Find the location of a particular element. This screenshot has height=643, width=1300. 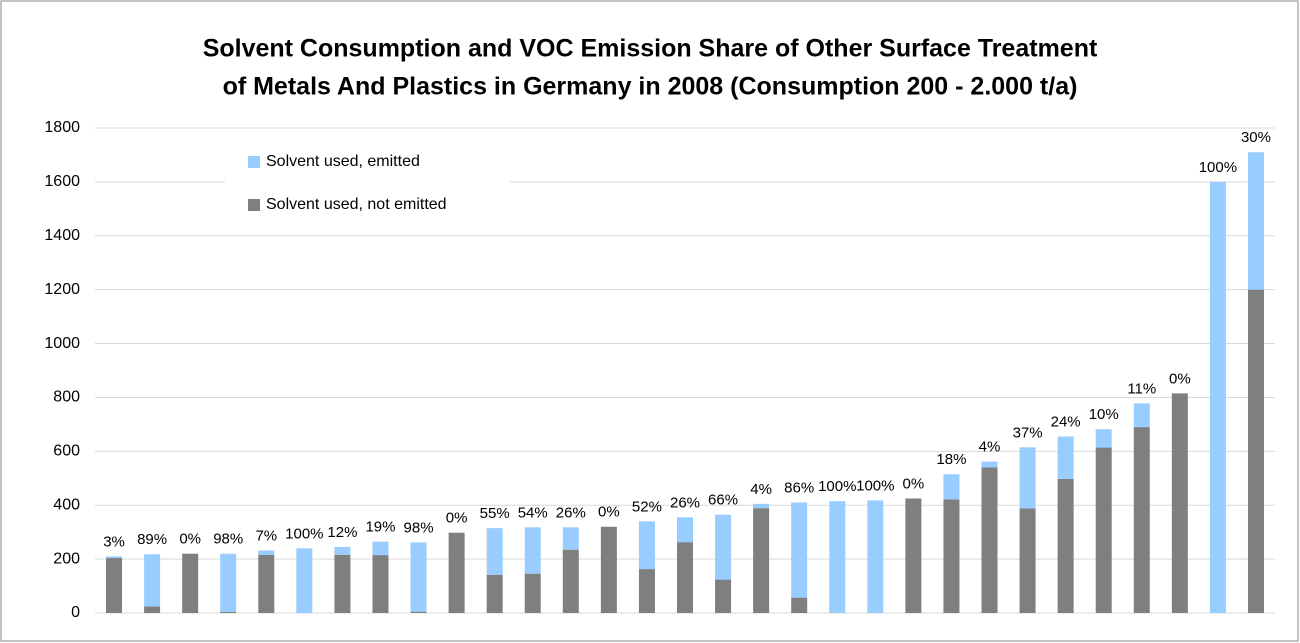

y-tick-label: 1400 is located at coordinates (62, 235).